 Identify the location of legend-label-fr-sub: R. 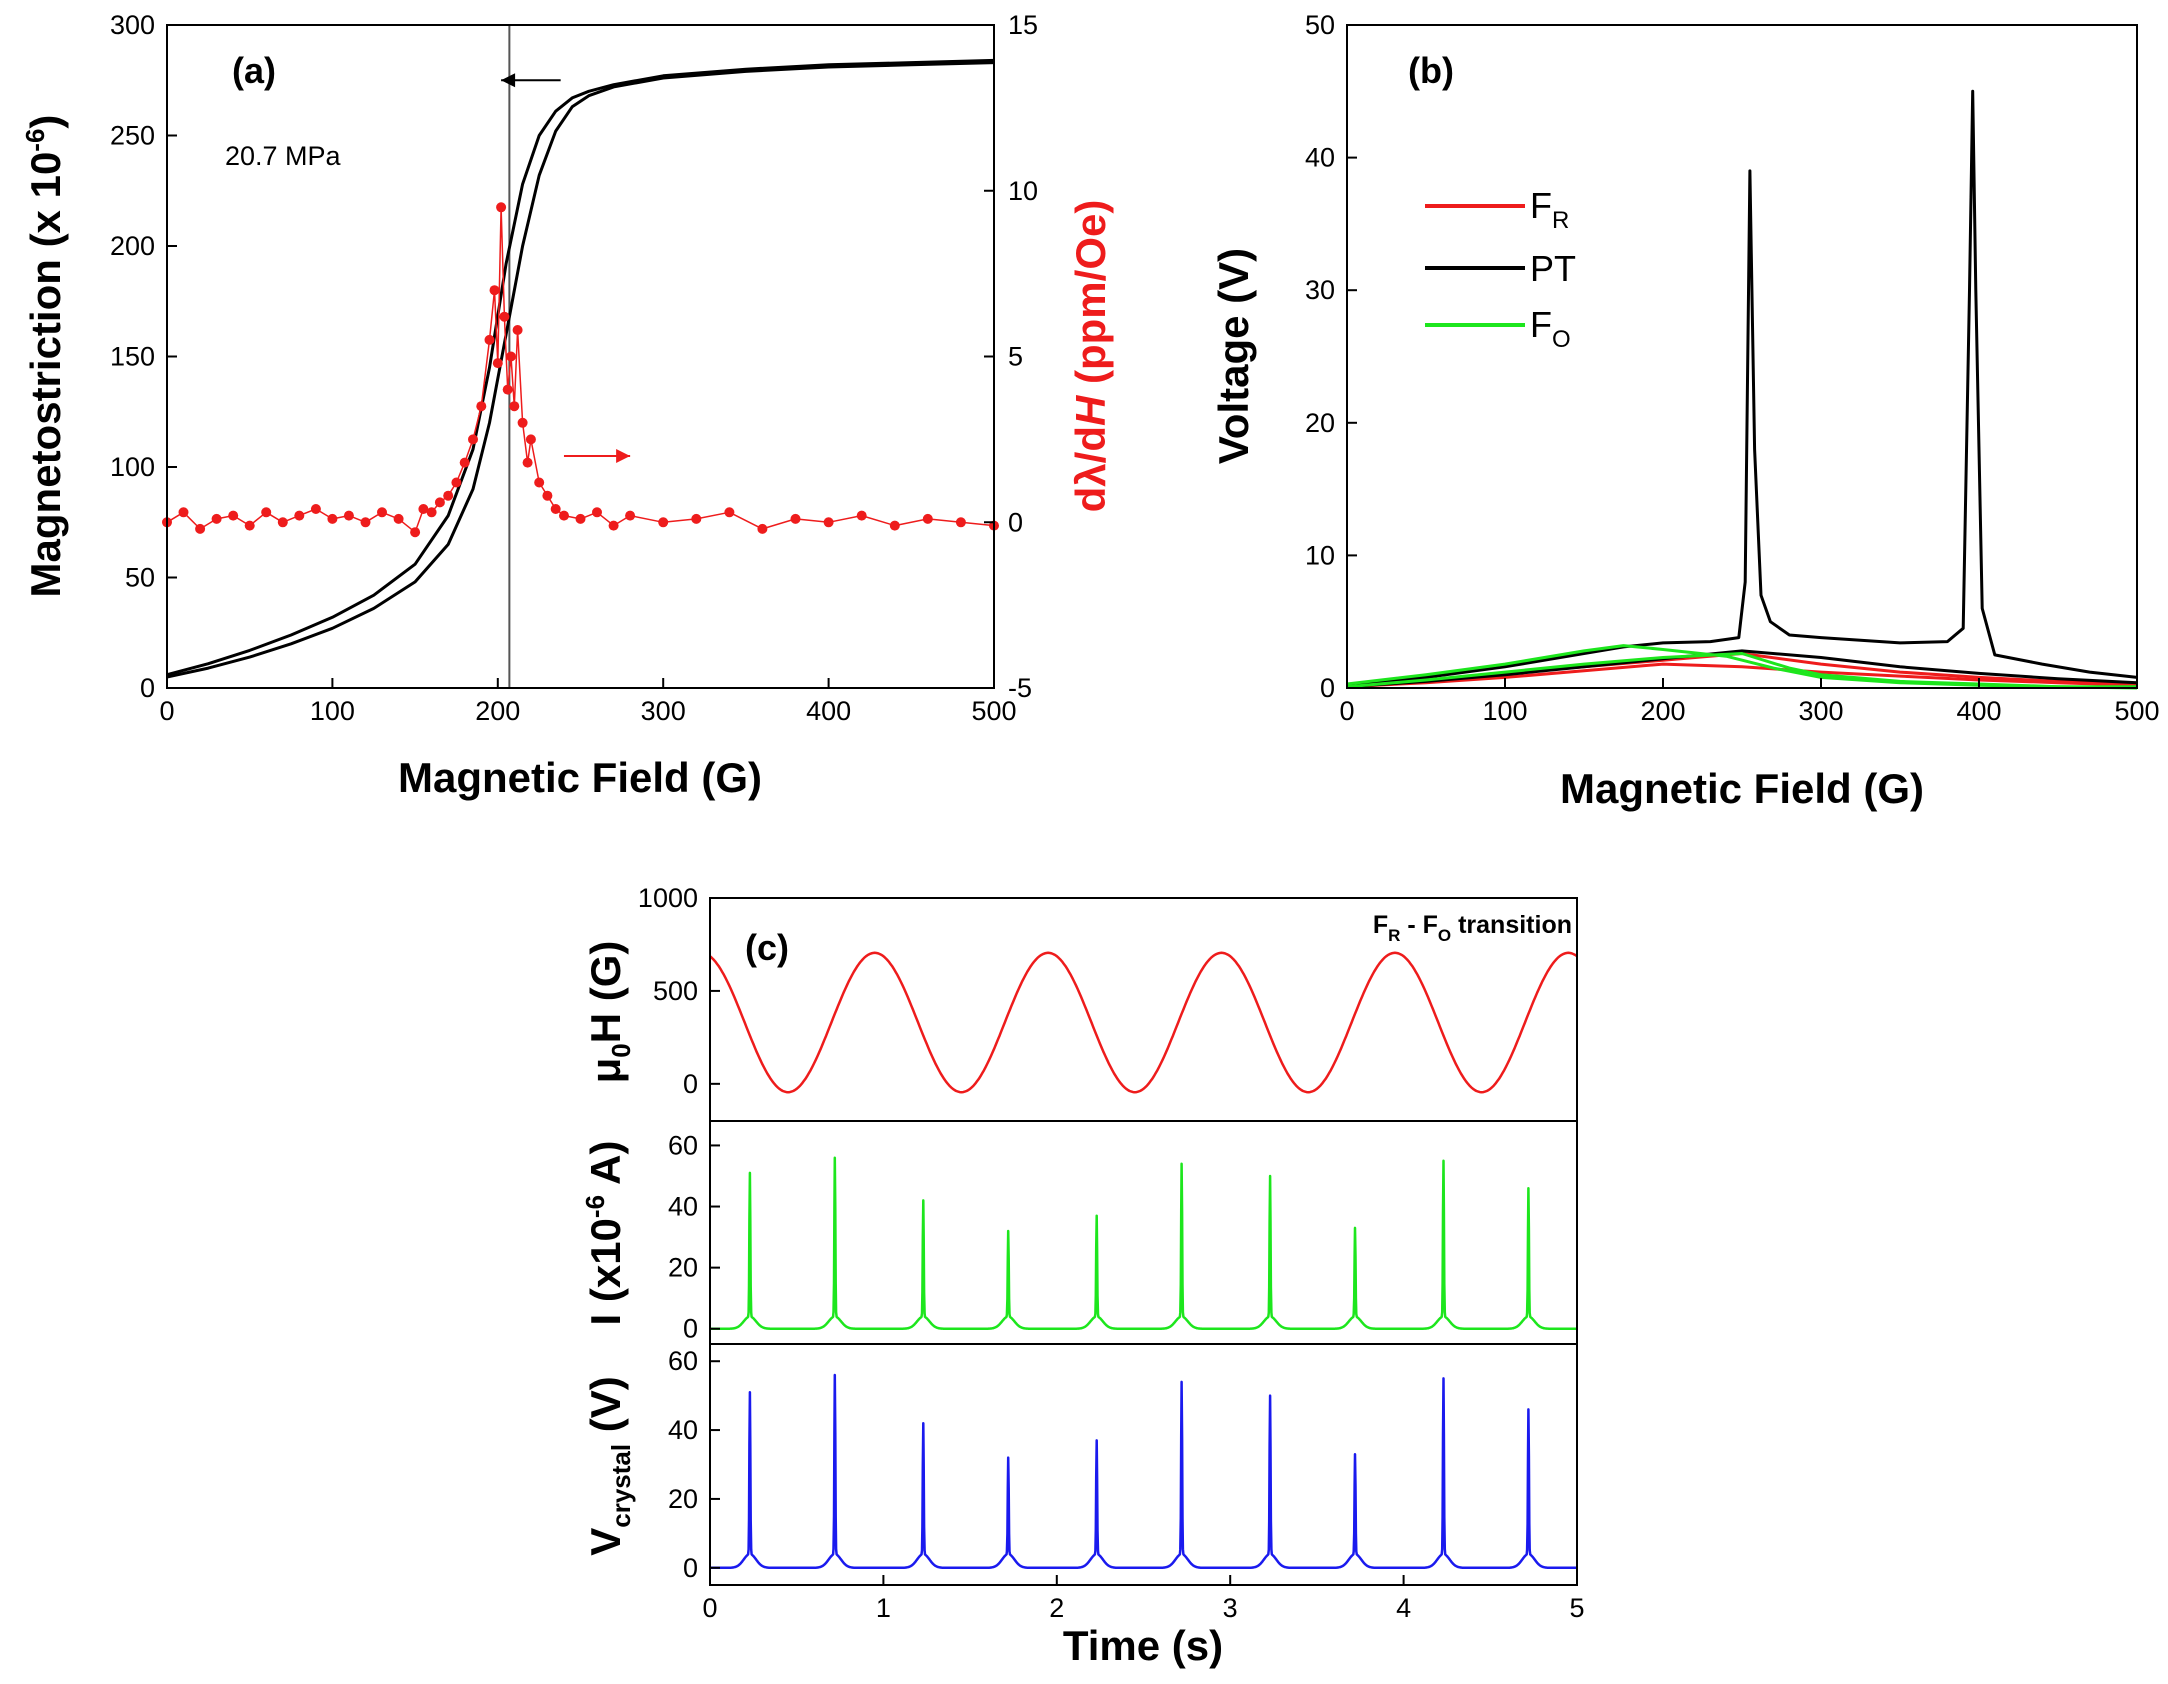
(1560, 220).